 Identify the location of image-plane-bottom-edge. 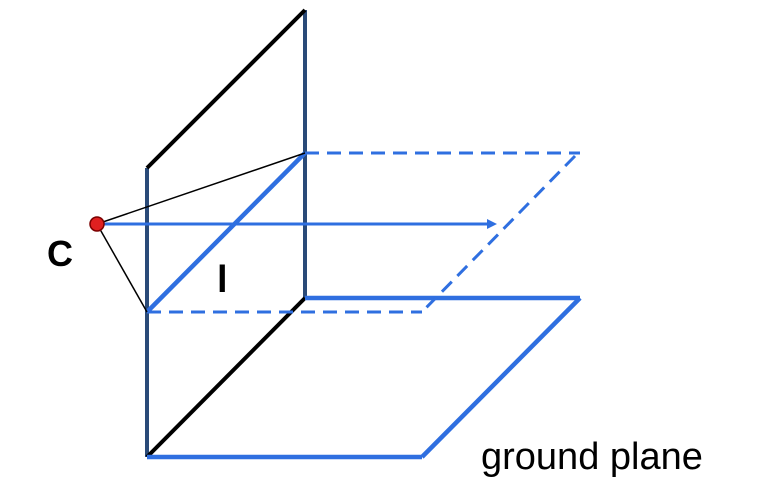
(226, 377).